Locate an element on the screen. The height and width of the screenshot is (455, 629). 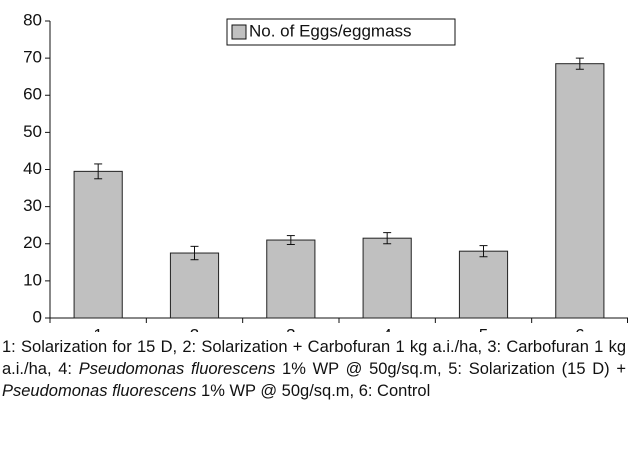
y-tick-label: 50 is located at coordinates (32, 131).